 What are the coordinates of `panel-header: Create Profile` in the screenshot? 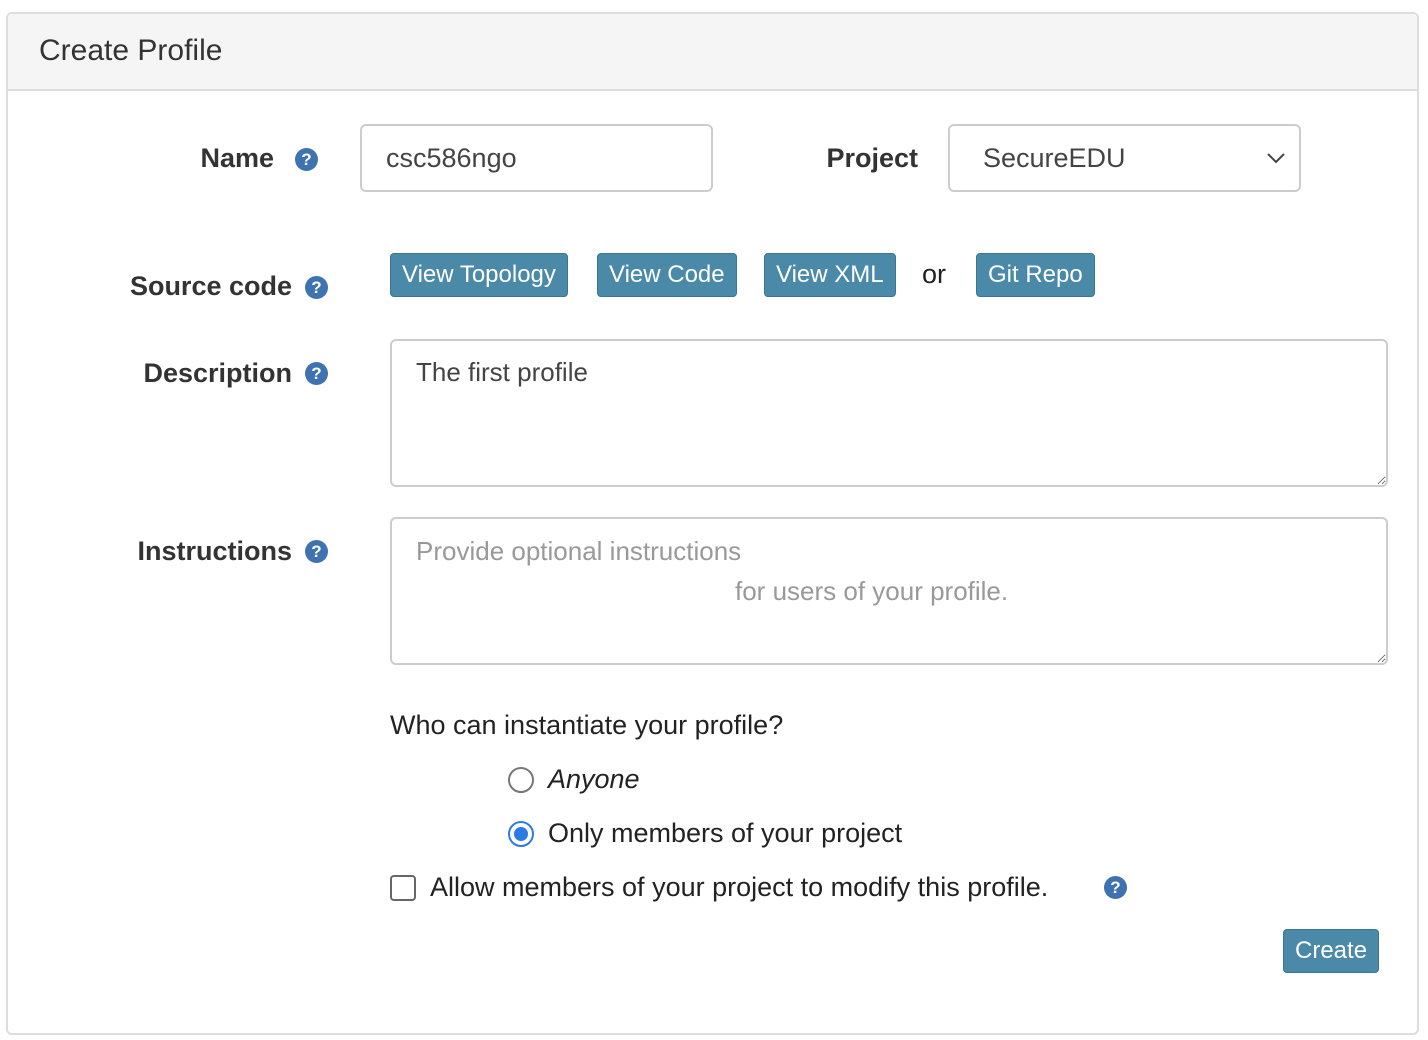 It's located at (712, 52).